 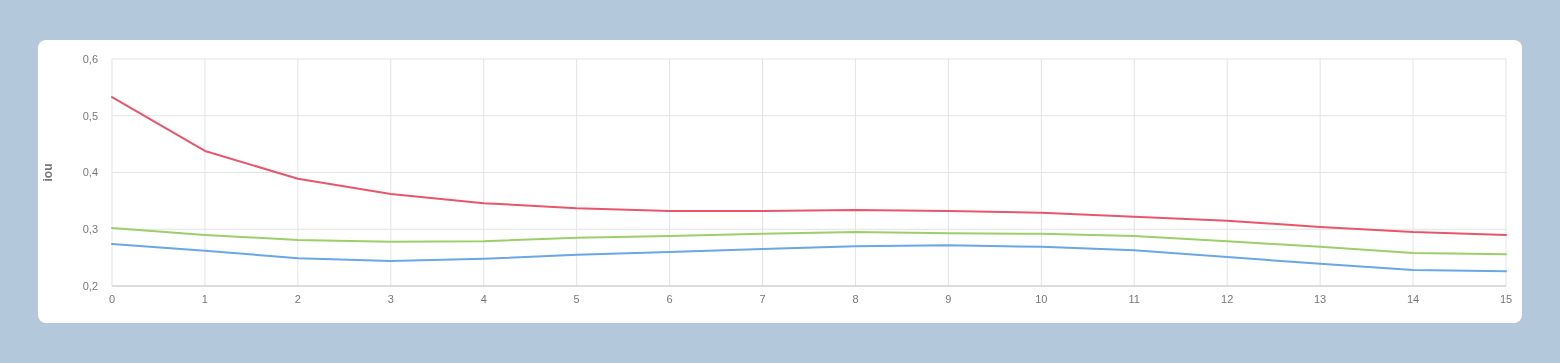 I want to click on x-tick-label: 3, so click(x=390, y=299).